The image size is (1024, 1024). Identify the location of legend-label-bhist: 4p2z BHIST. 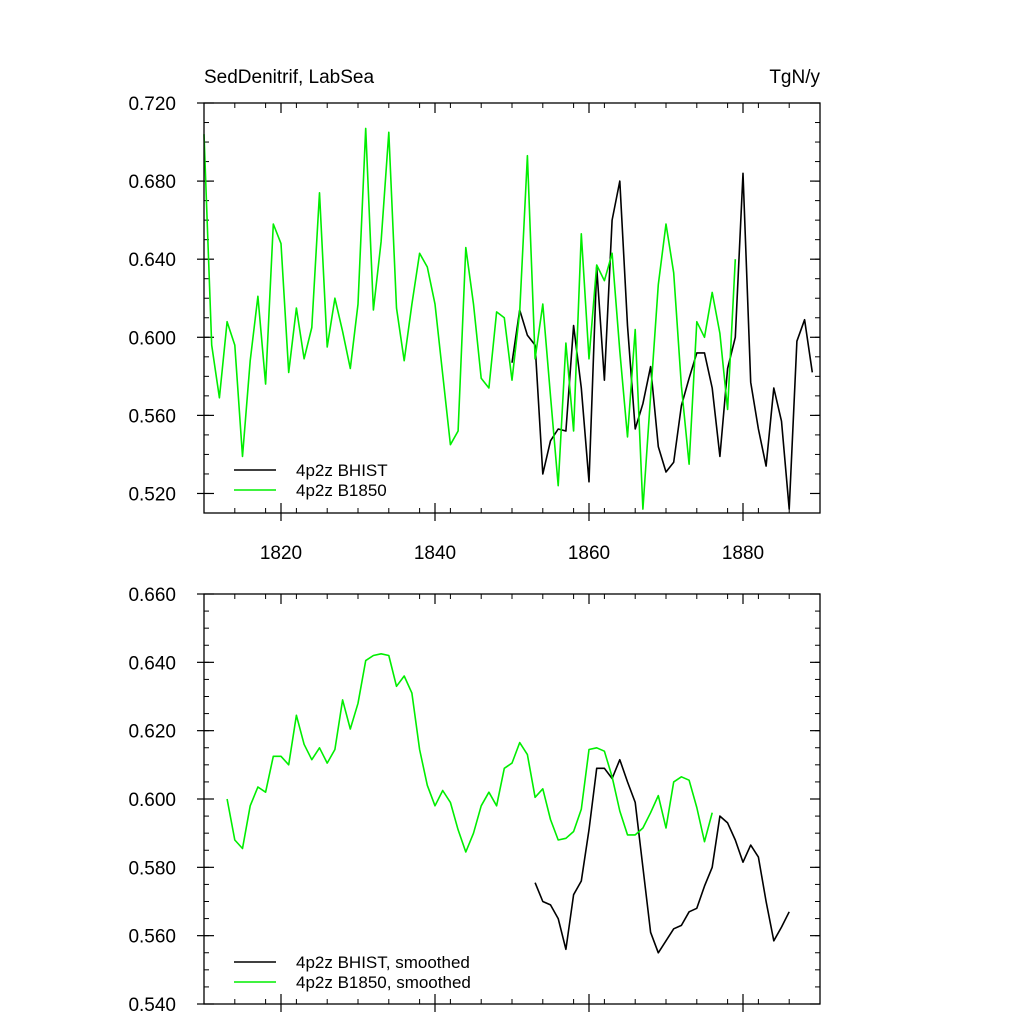
(342, 470).